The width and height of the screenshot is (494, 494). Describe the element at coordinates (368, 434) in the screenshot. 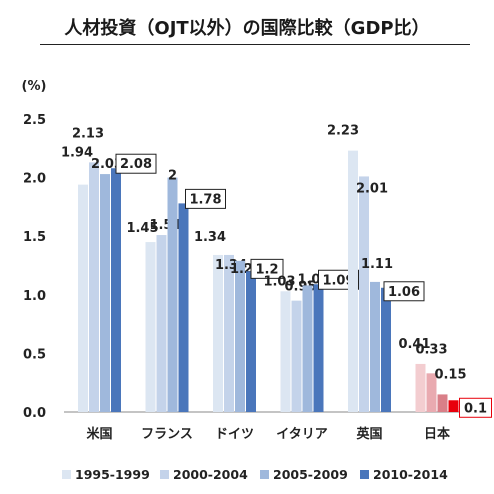

I see `category-label: 英国` at that location.